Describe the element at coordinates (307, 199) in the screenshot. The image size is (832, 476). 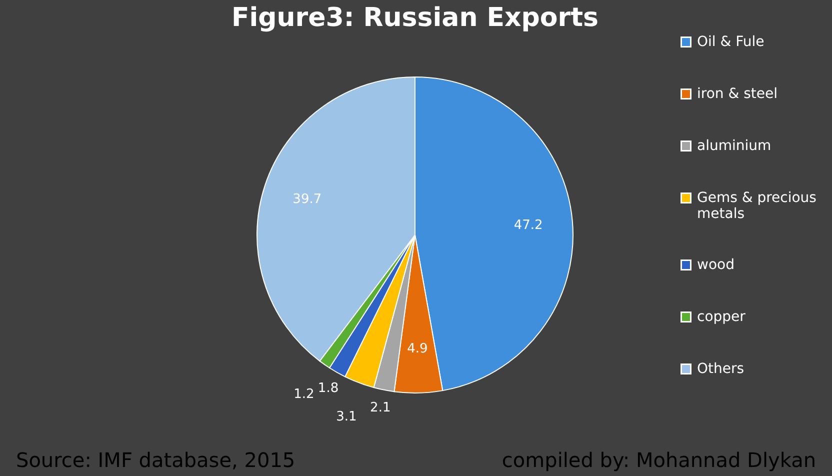
I see `data-label: 39.7` at that location.